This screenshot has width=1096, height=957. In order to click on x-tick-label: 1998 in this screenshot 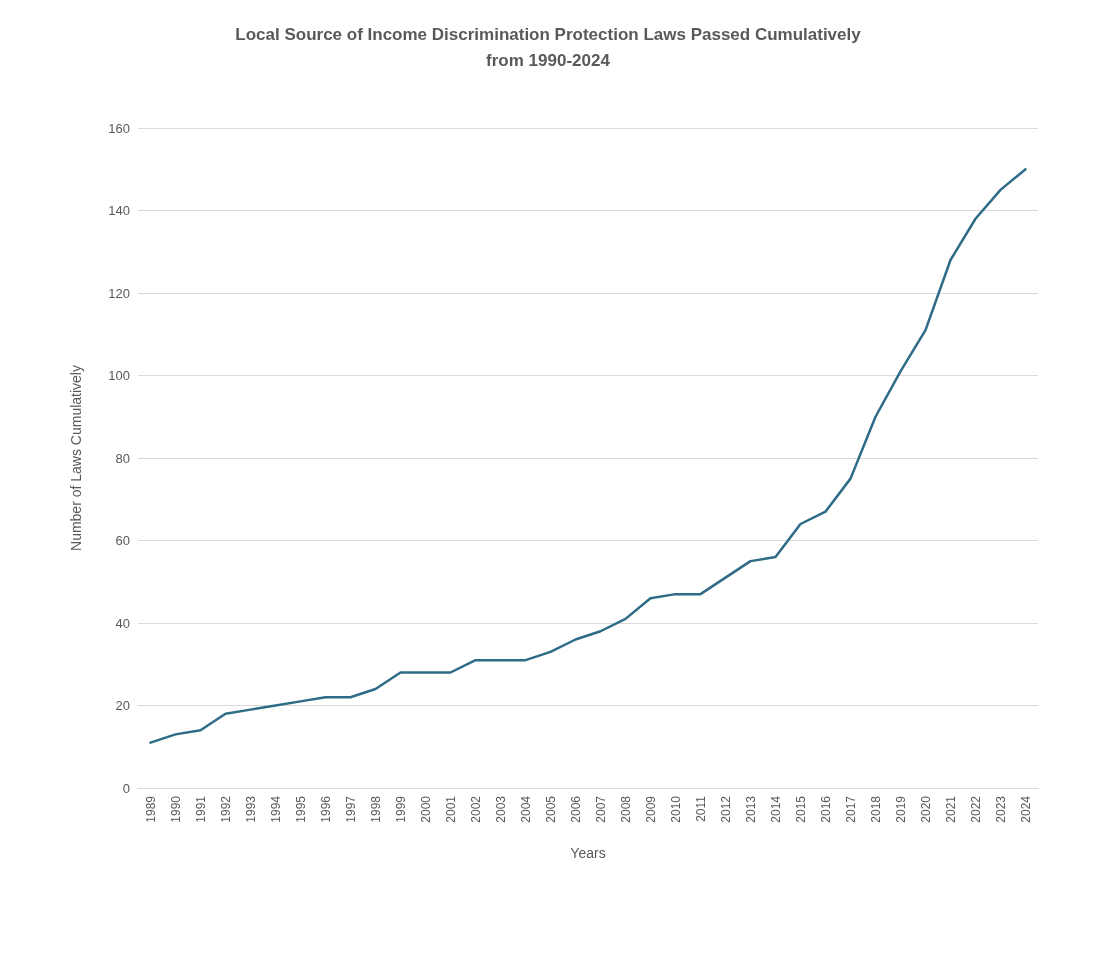, I will do `click(375, 809)`.